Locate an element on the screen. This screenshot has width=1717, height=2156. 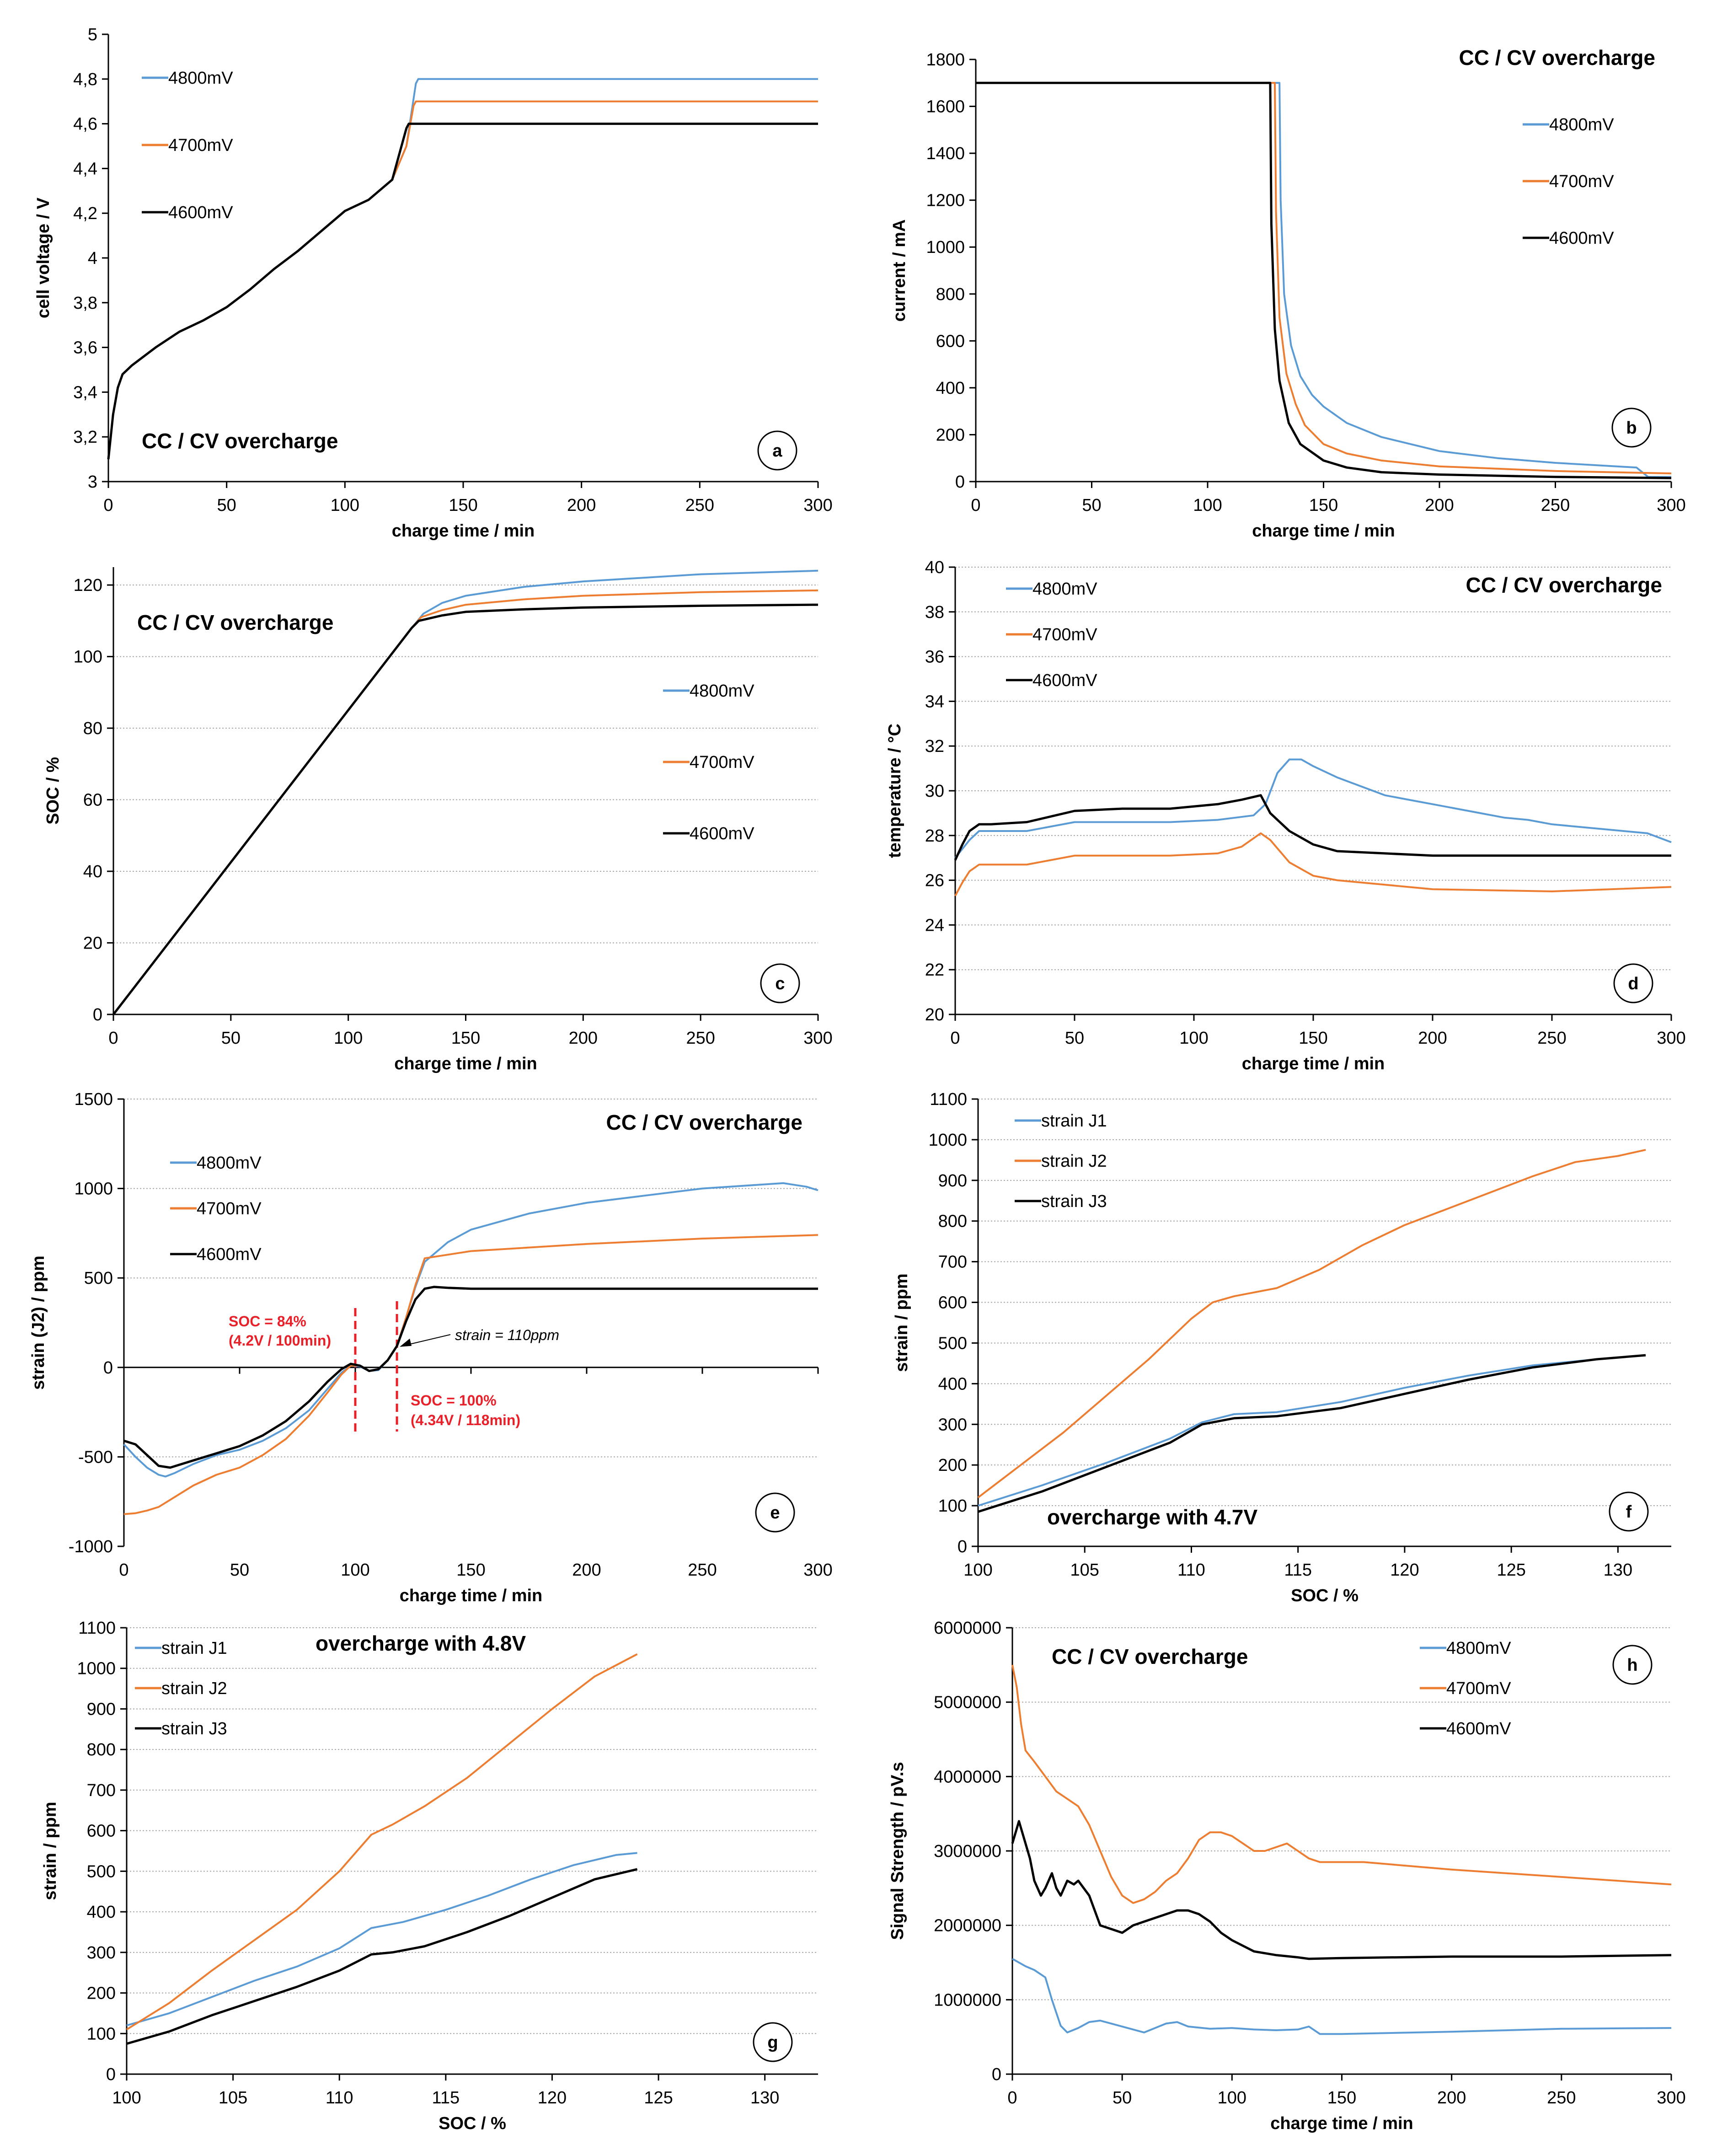
legend-label-e-2: 4600mV is located at coordinates (229, 1254).